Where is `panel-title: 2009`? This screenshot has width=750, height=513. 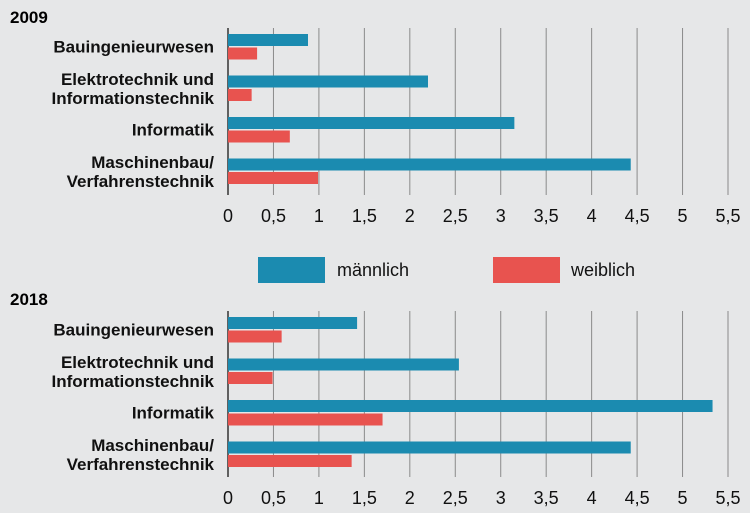 panel-title: 2009 is located at coordinates (29, 17).